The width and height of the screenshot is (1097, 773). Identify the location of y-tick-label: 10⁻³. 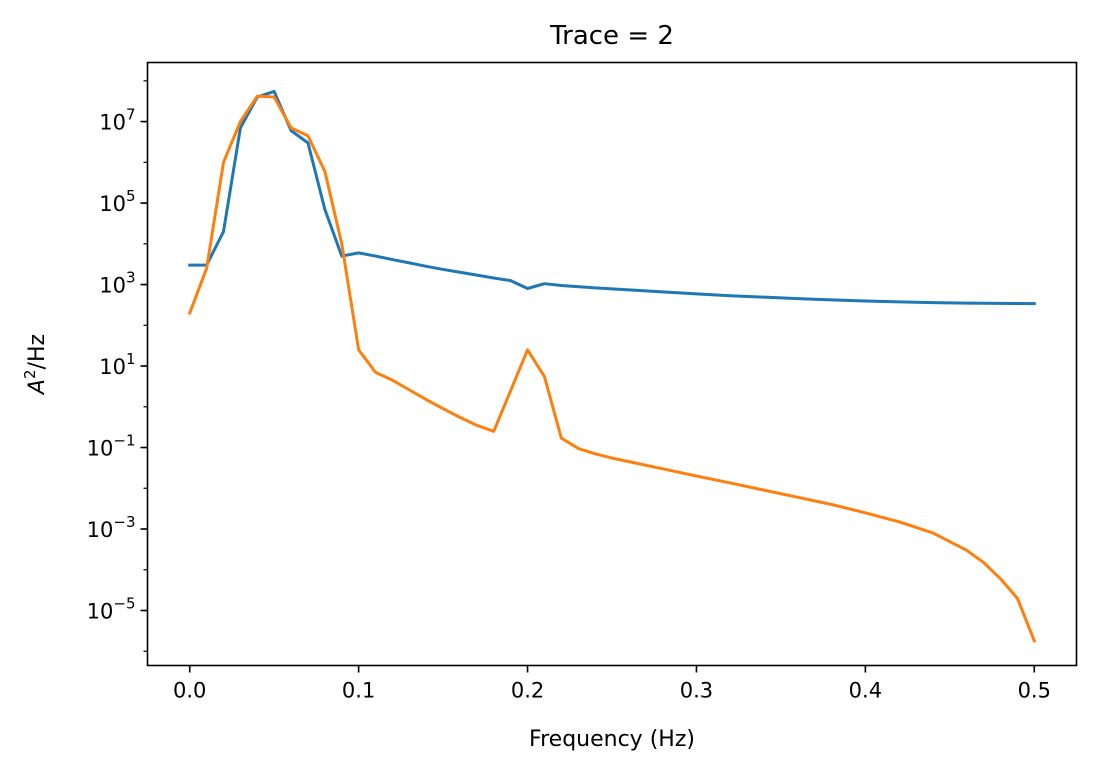
(111, 527).